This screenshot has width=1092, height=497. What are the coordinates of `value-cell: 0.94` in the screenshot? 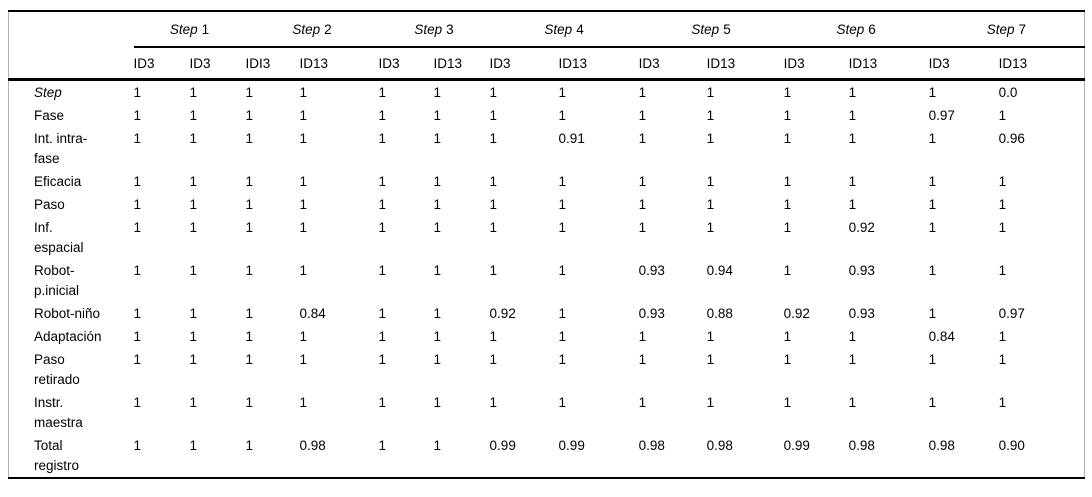 It's located at (719, 270).